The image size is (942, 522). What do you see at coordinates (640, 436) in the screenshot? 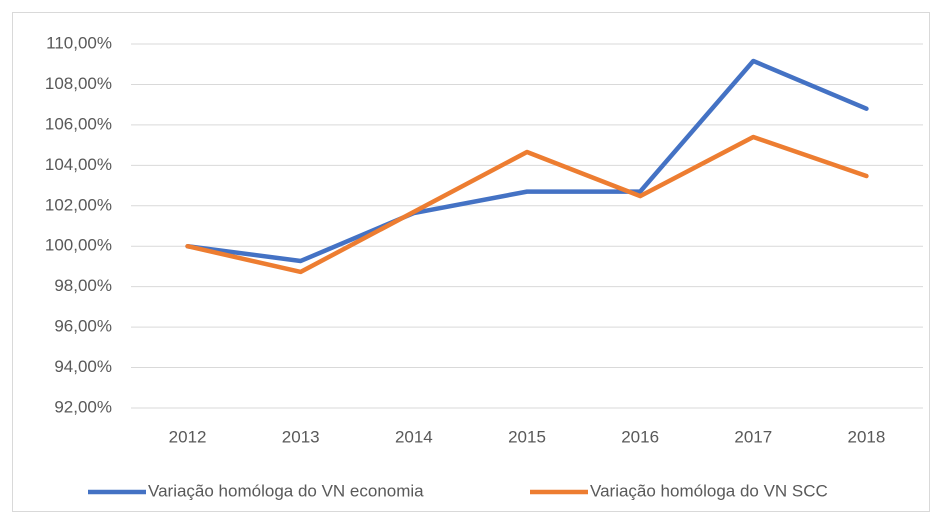
I see `x-tick-label: 2016` at bounding box center [640, 436].